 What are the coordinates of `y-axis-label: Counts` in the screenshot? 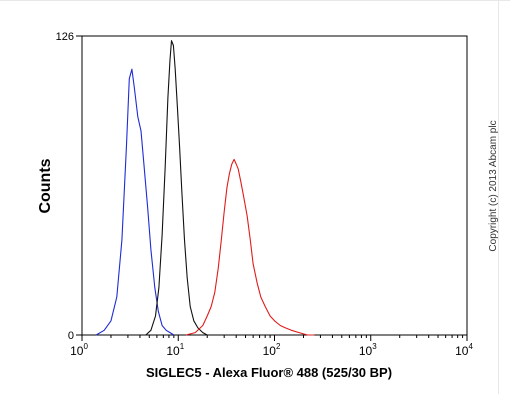 It's located at (45, 185).